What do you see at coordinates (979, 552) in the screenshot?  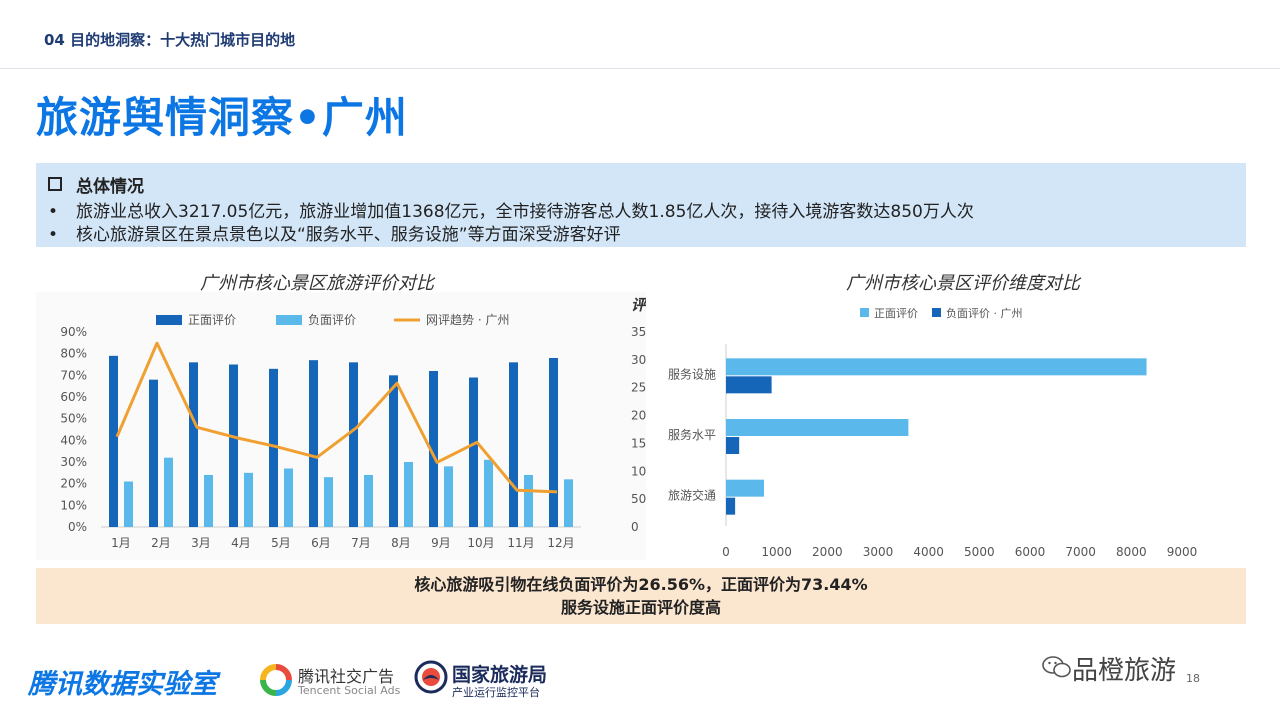 I see `x-tick-label: 5000` at bounding box center [979, 552].